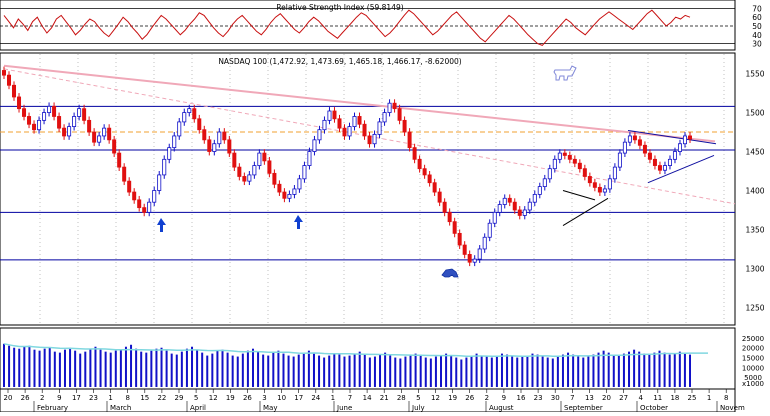 The image size is (770, 416). I want to click on day-tick-label: 3, so click(264, 398).